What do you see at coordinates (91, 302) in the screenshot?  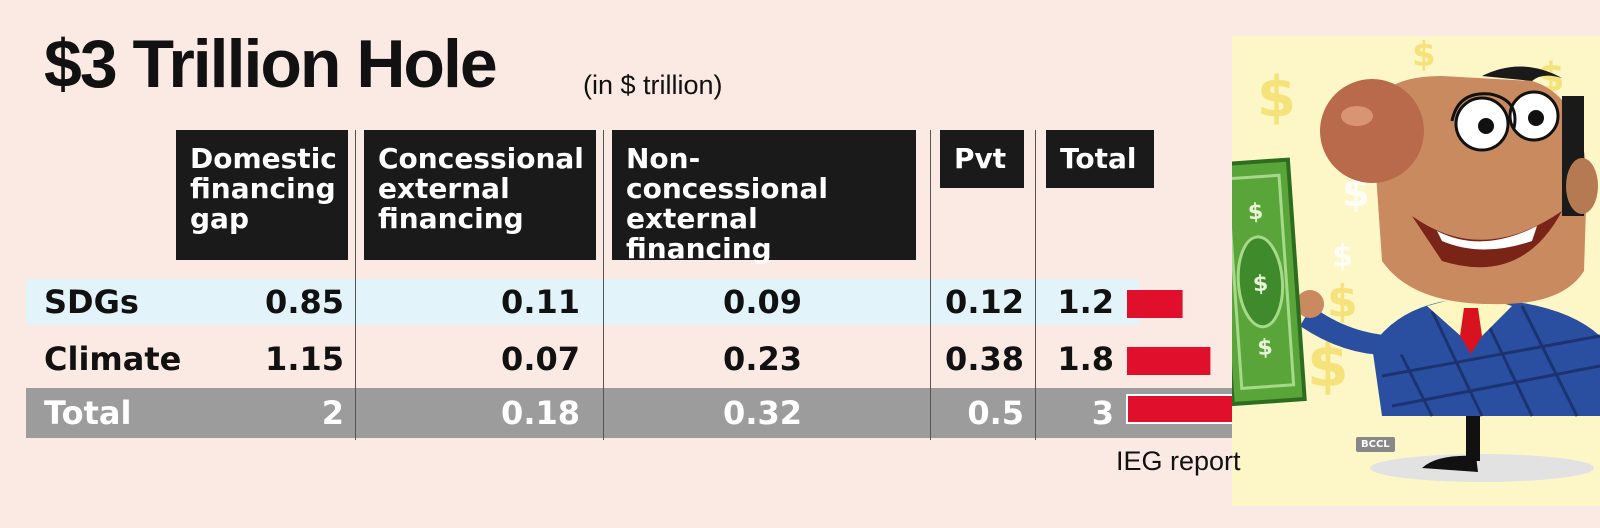 I see `row-label-sdgs: SDGs` at bounding box center [91, 302].